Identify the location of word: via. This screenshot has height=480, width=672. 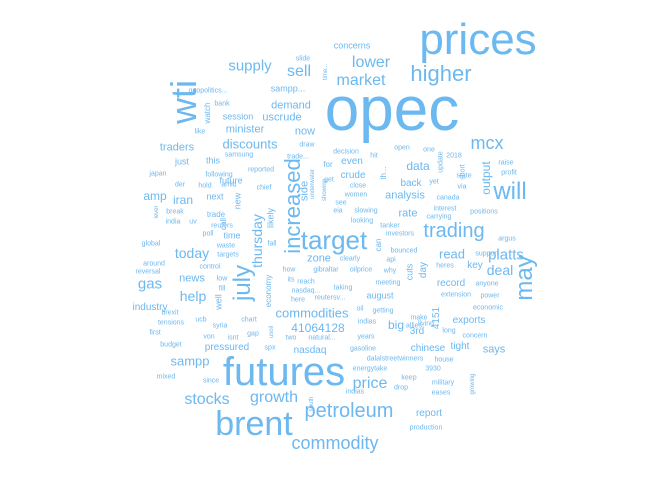
(462, 187).